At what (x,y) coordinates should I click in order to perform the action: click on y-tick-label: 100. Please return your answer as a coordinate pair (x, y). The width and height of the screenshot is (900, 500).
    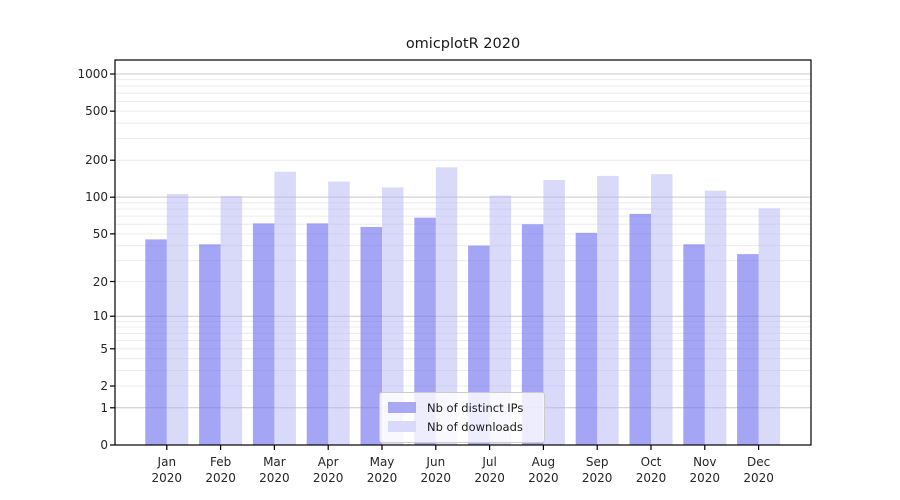
    Looking at the image, I should click on (96, 197).